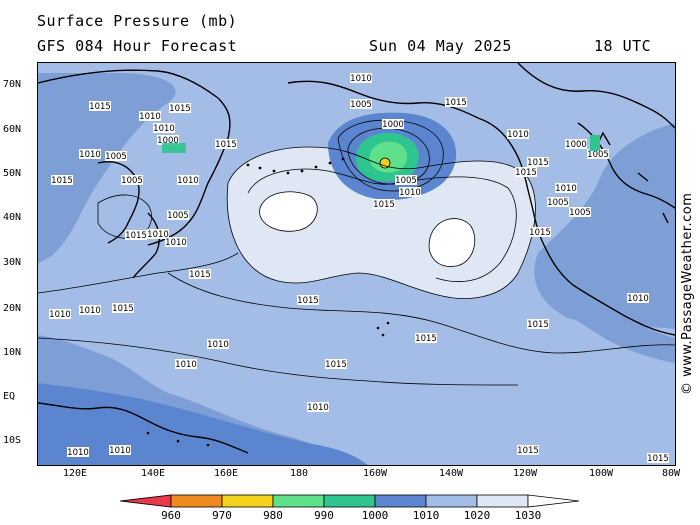  What do you see at coordinates (687, 293) in the screenshot?
I see `watermark-text: © www.PassageWeather.com` at bounding box center [687, 293].